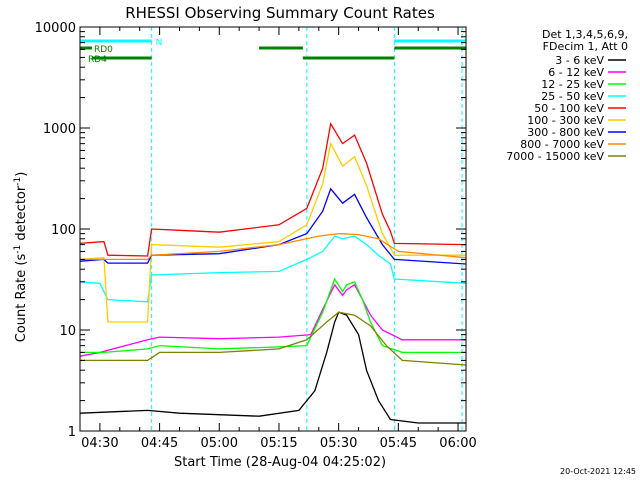 The image size is (640, 480). What do you see at coordinates (103, 50) in the screenshot?
I see `state-bar-label: RD0` at bounding box center [103, 50].